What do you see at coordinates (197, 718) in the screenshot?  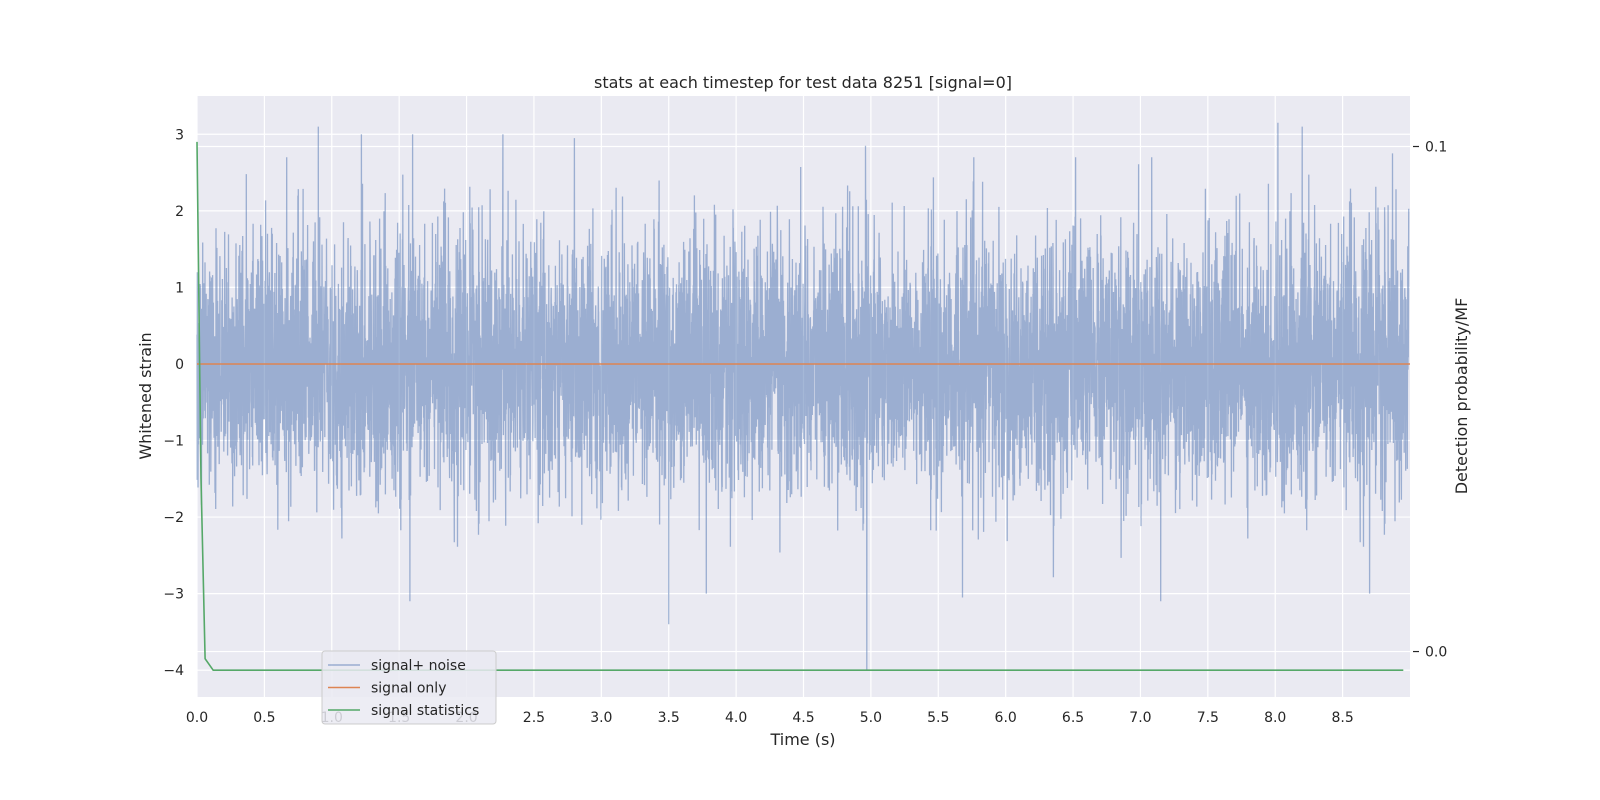 I see `x-tick-label-0: 0.0` at bounding box center [197, 718].